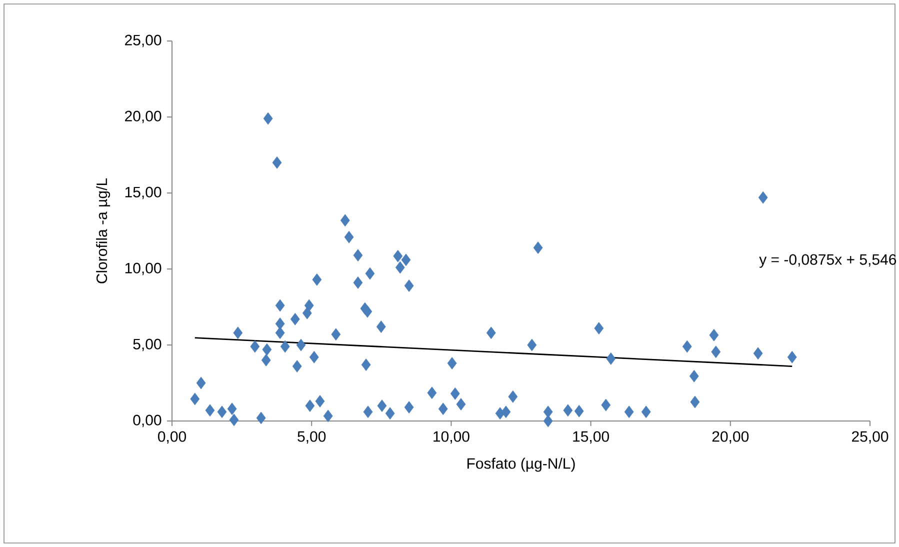  I want to click on x-tick-label: 20,00, so click(730, 437).